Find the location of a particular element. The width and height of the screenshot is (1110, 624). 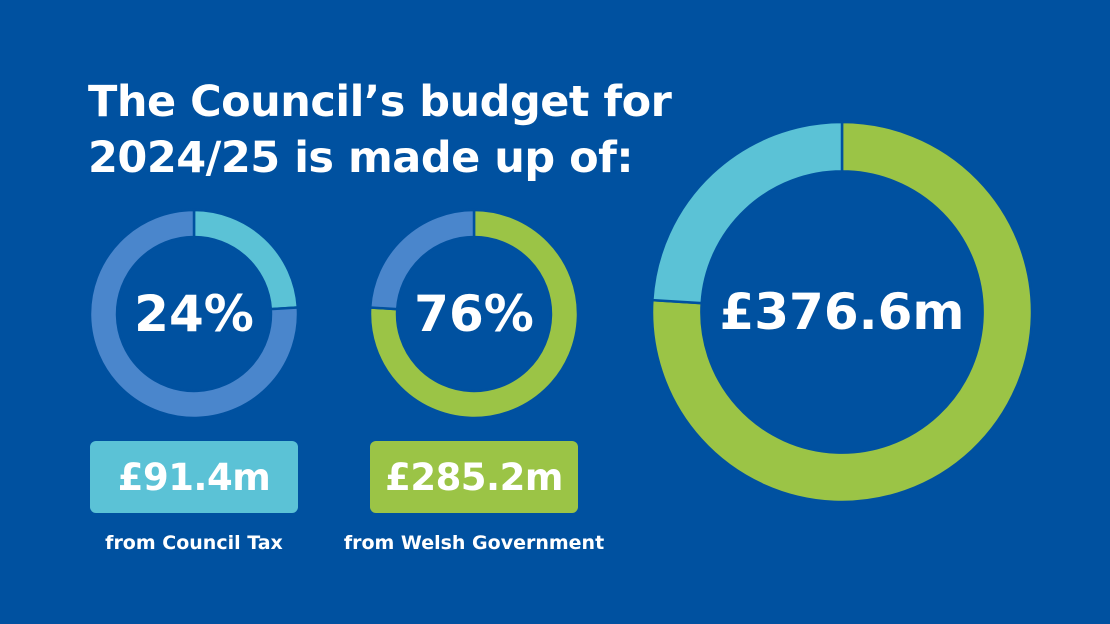

council-tax-percent-label: 24% is located at coordinates (194, 314).